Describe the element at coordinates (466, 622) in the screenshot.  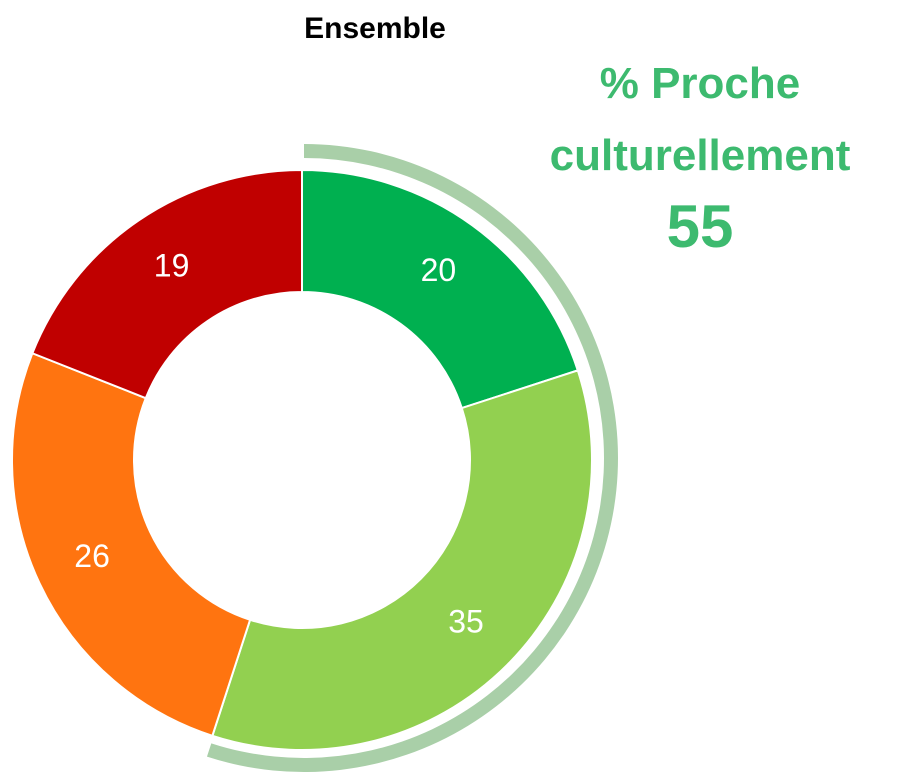
I see `data-label: 35` at that location.